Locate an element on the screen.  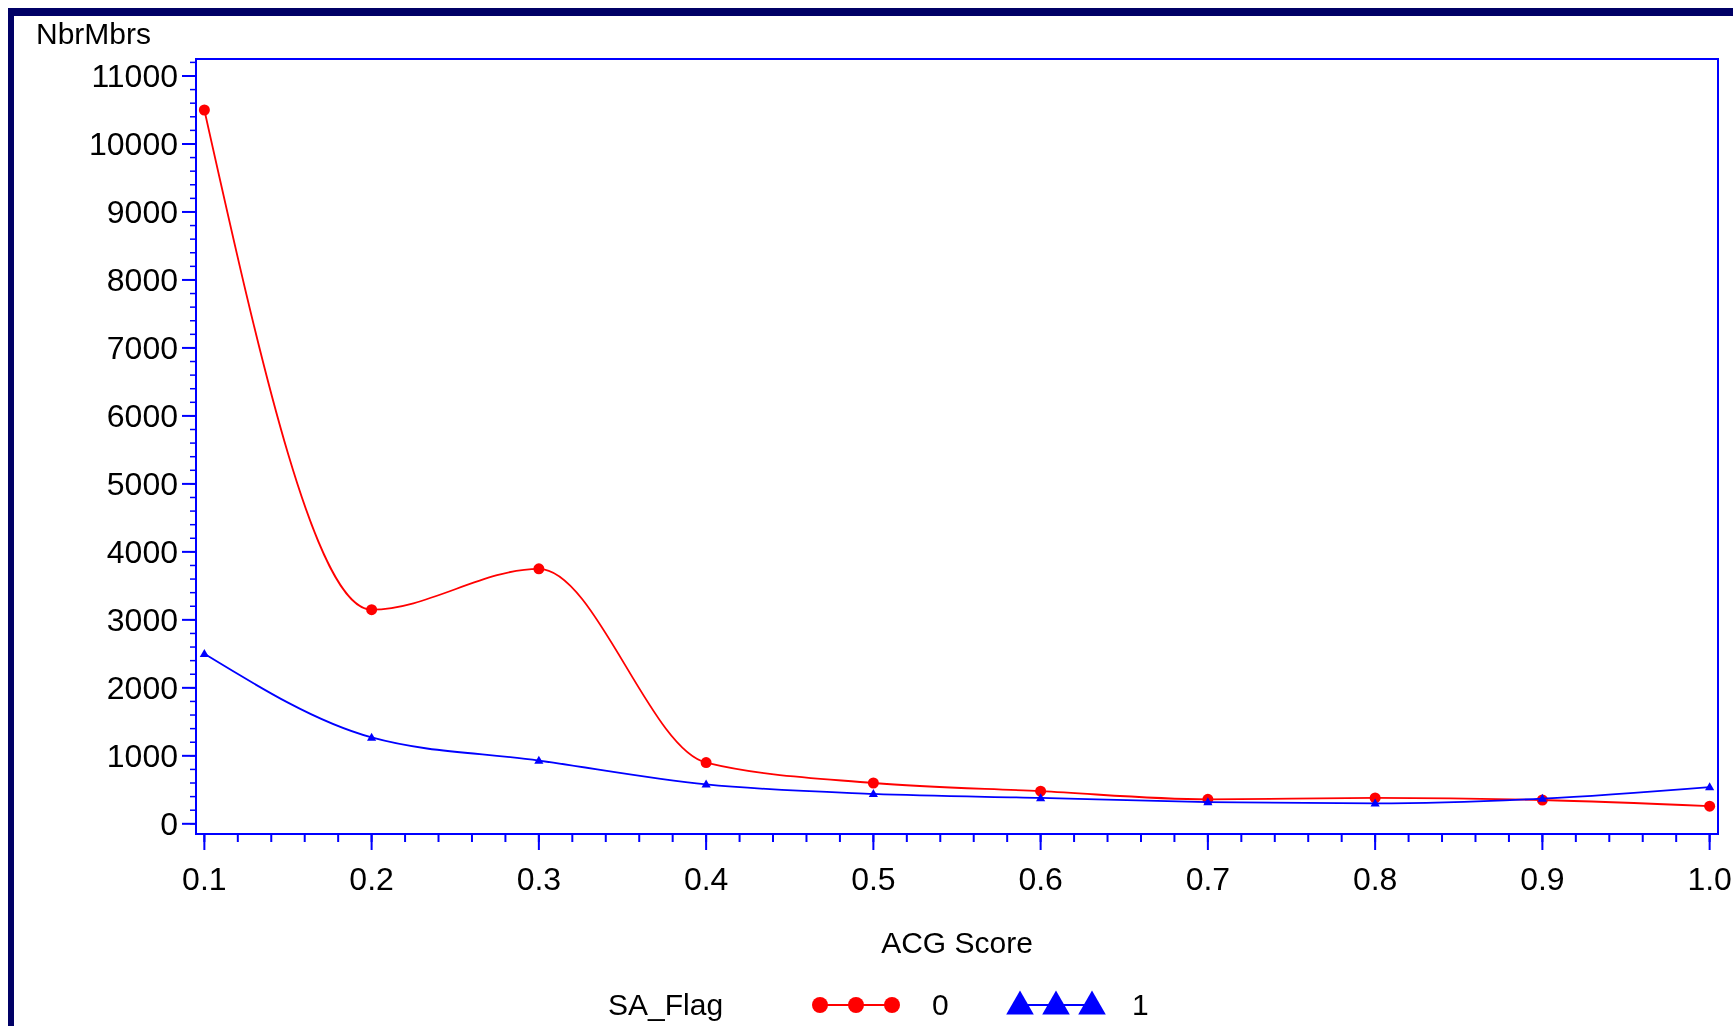
legend-title: SA_Flag is located at coordinates (666, 1004).